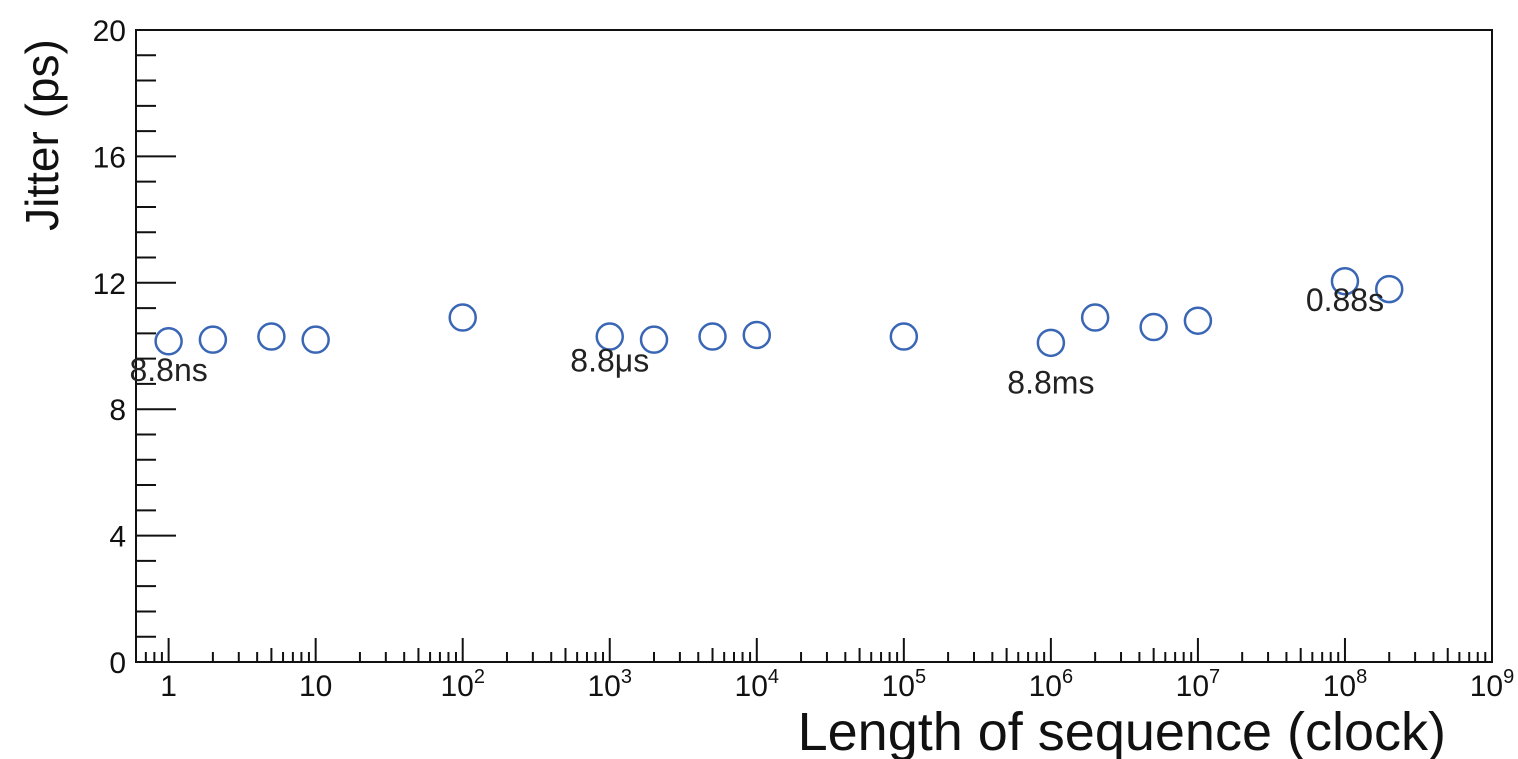 The width and height of the screenshot is (1518, 759). What do you see at coordinates (109, 284) in the screenshot?
I see `y-tick-label: 12` at bounding box center [109, 284].